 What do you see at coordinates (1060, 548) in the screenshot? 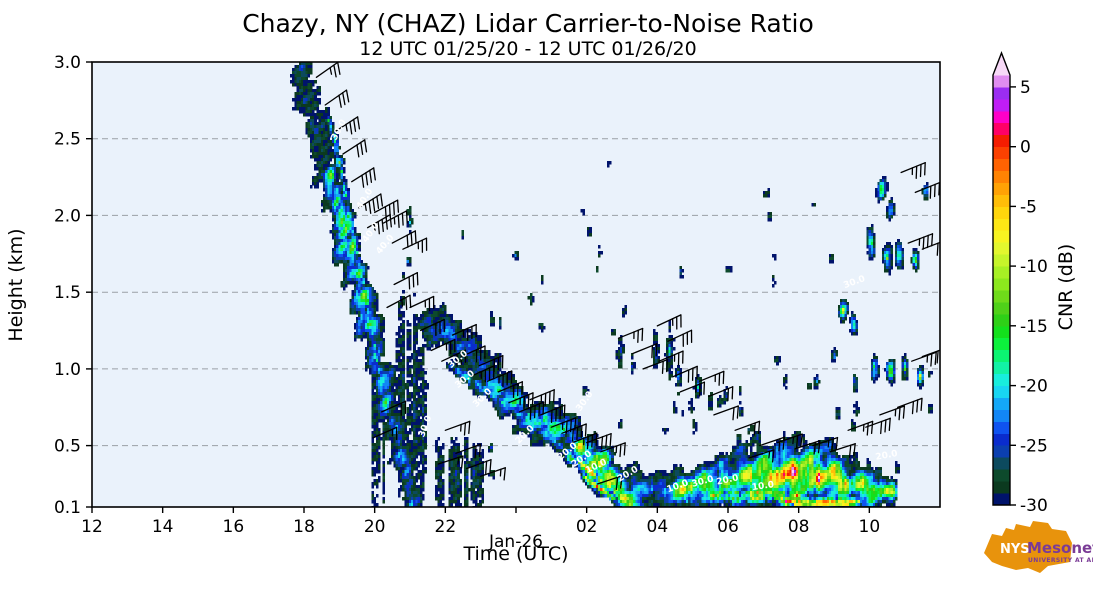
I see `logo-mesonet-text: Mesonet` at bounding box center [1060, 548].